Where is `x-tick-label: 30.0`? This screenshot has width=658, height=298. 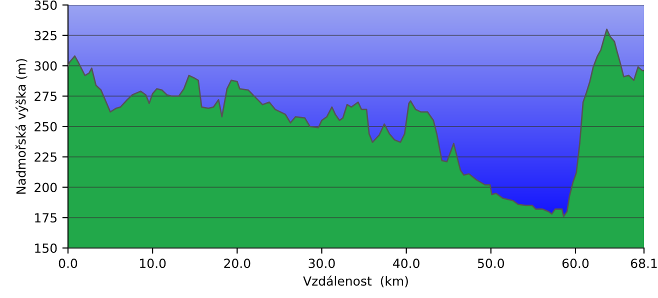
x-tick-label: 30.0 is located at coordinates (321, 263).